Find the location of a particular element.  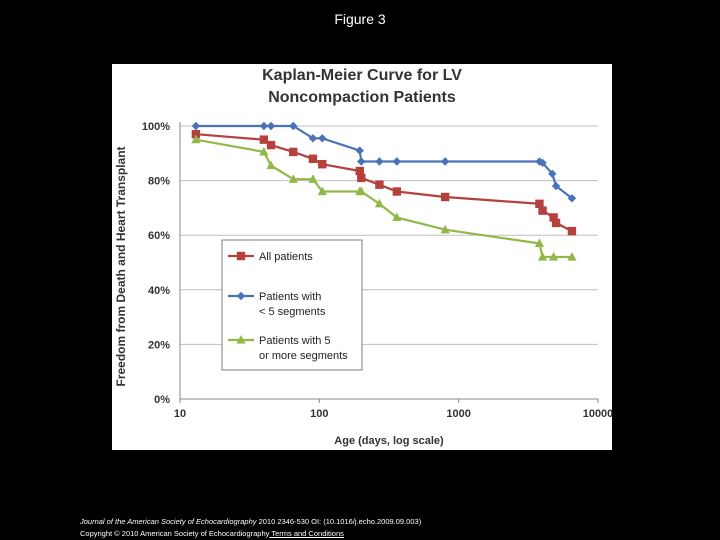

chart-title-line: Kaplan-Meier Curve for LV is located at coordinates (362, 75).